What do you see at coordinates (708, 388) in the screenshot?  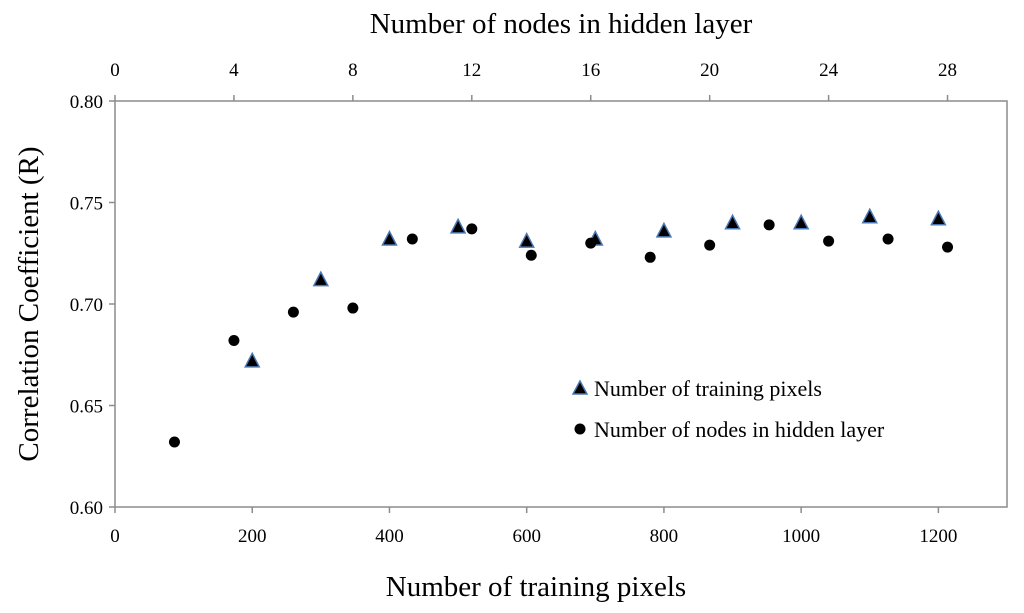 I see `legend-label-training-pixels: Number of training pixels` at bounding box center [708, 388].